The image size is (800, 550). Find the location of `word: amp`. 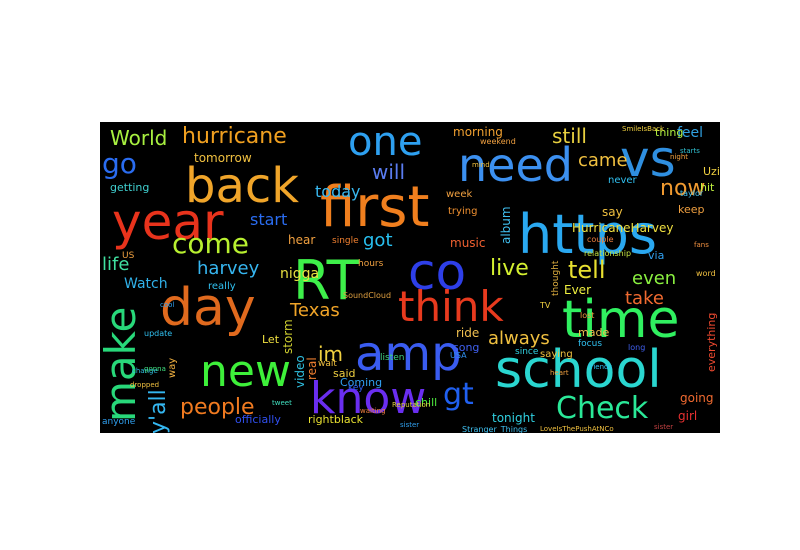

word: amp is located at coordinates (408, 354).